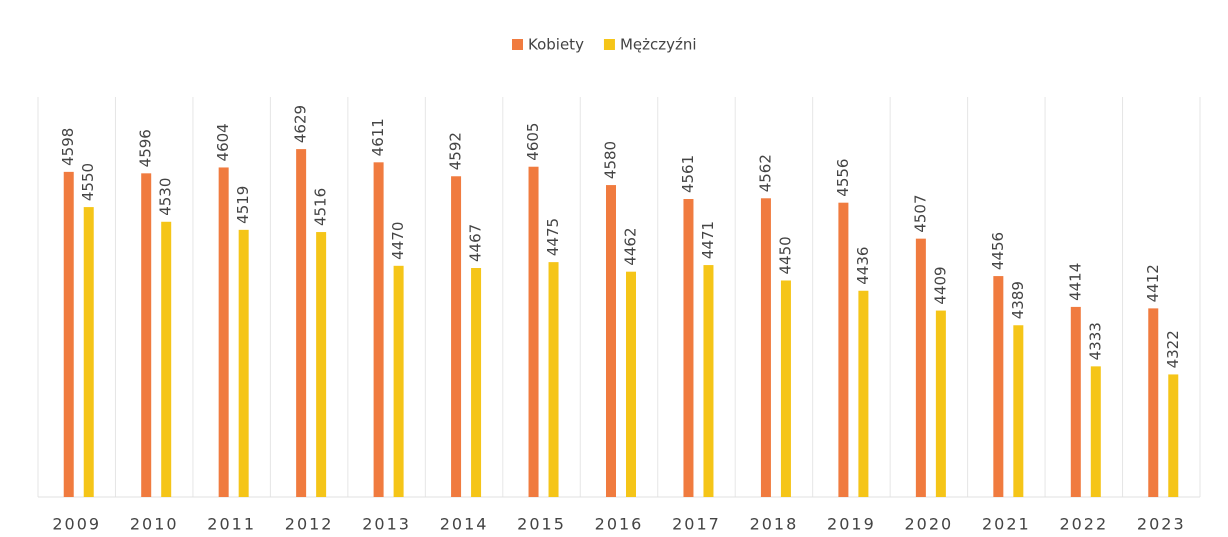 Image resolution: width=1228 pixels, height=537 pixels. What do you see at coordinates (301, 124) in the screenshot?
I see `data-label: 4629` at bounding box center [301, 124].